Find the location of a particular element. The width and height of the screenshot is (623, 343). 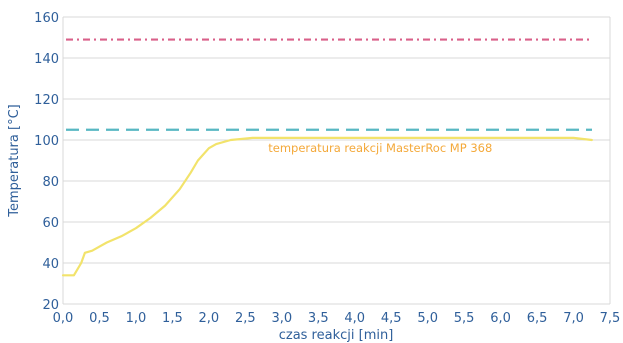

x-tick-label: 4,0 is located at coordinates (354, 318).